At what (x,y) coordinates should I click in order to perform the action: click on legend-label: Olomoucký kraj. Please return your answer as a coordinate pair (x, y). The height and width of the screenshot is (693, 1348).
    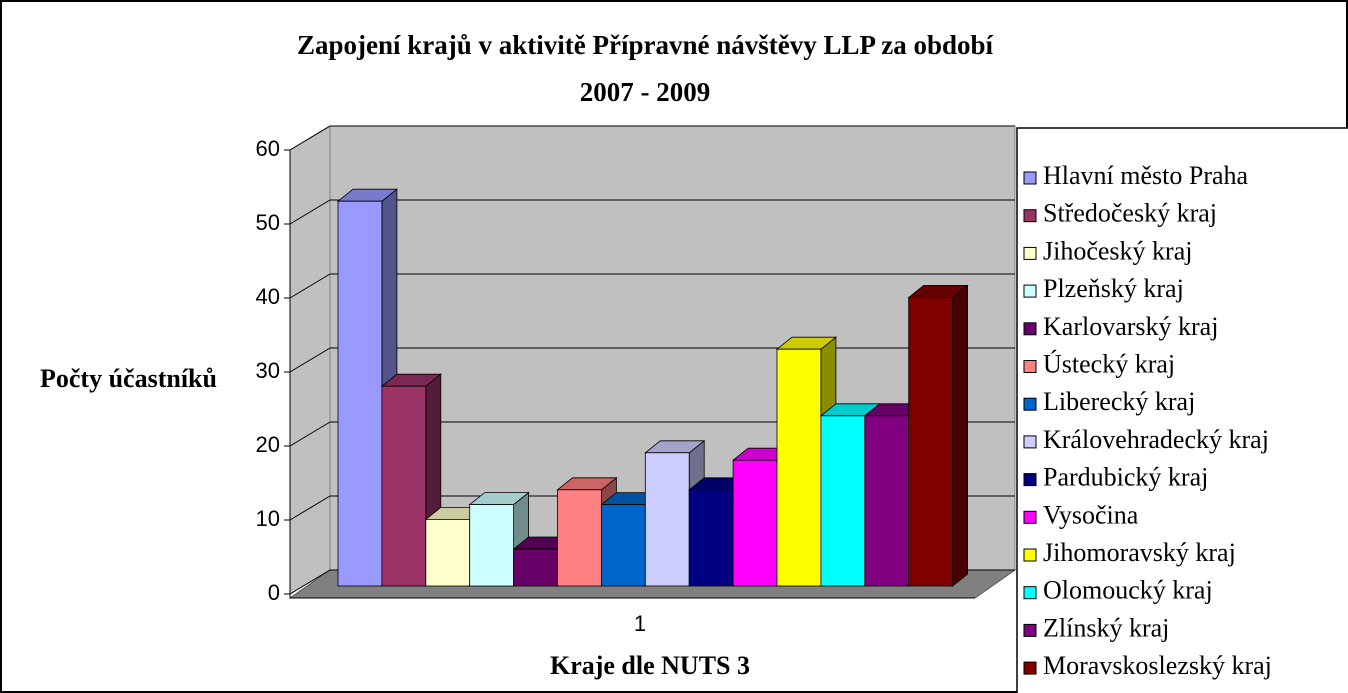
    Looking at the image, I should click on (1128, 590).